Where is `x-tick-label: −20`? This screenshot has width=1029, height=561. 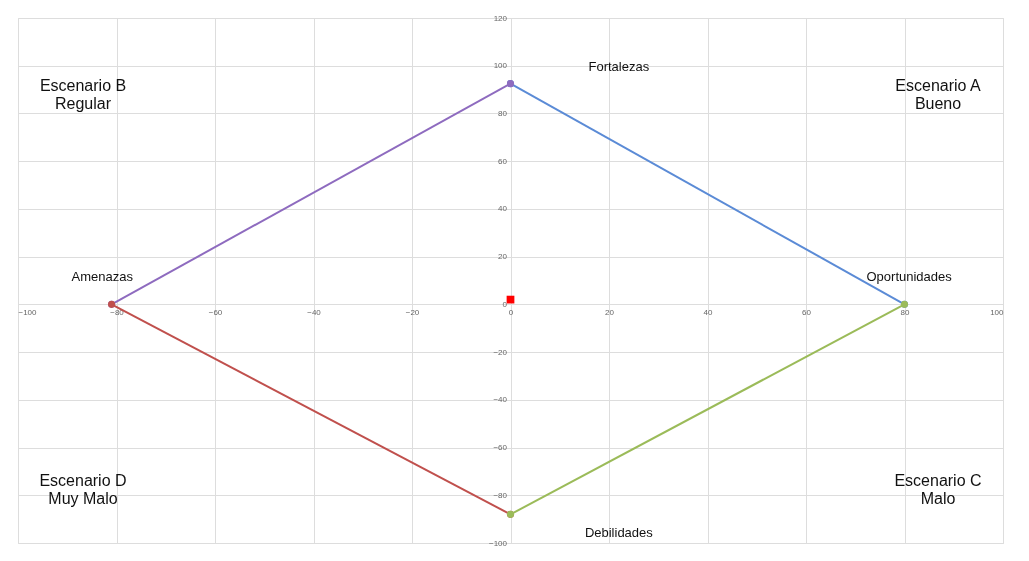 x-tick-label: −20 is located at coordinates (412, 312).